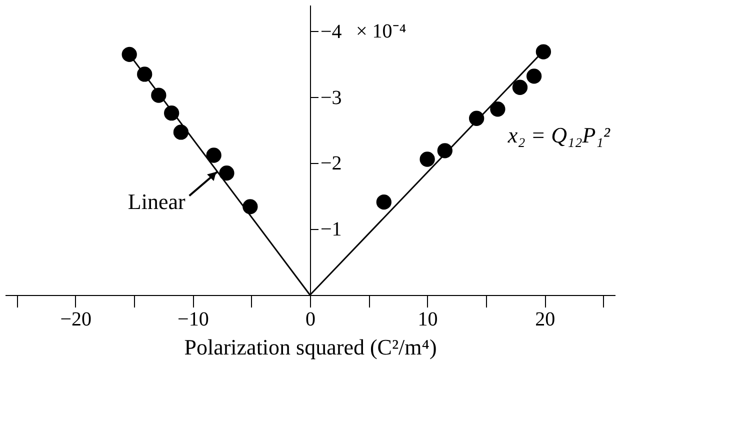 Image resolution: width=731 pixels, height=425 pixels. Describe the element at coordinates (157, 201) in the screenshot. I see `annotation: Linear` at that location.